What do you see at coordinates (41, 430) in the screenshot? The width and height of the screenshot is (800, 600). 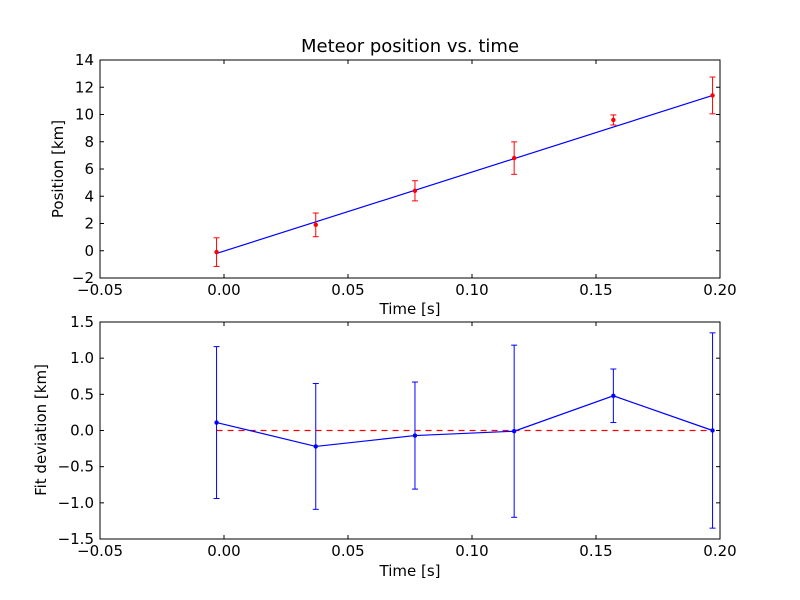 I see `bottom-y-axis-label: Fit deviation [km]` at bounding box center [41, 430].